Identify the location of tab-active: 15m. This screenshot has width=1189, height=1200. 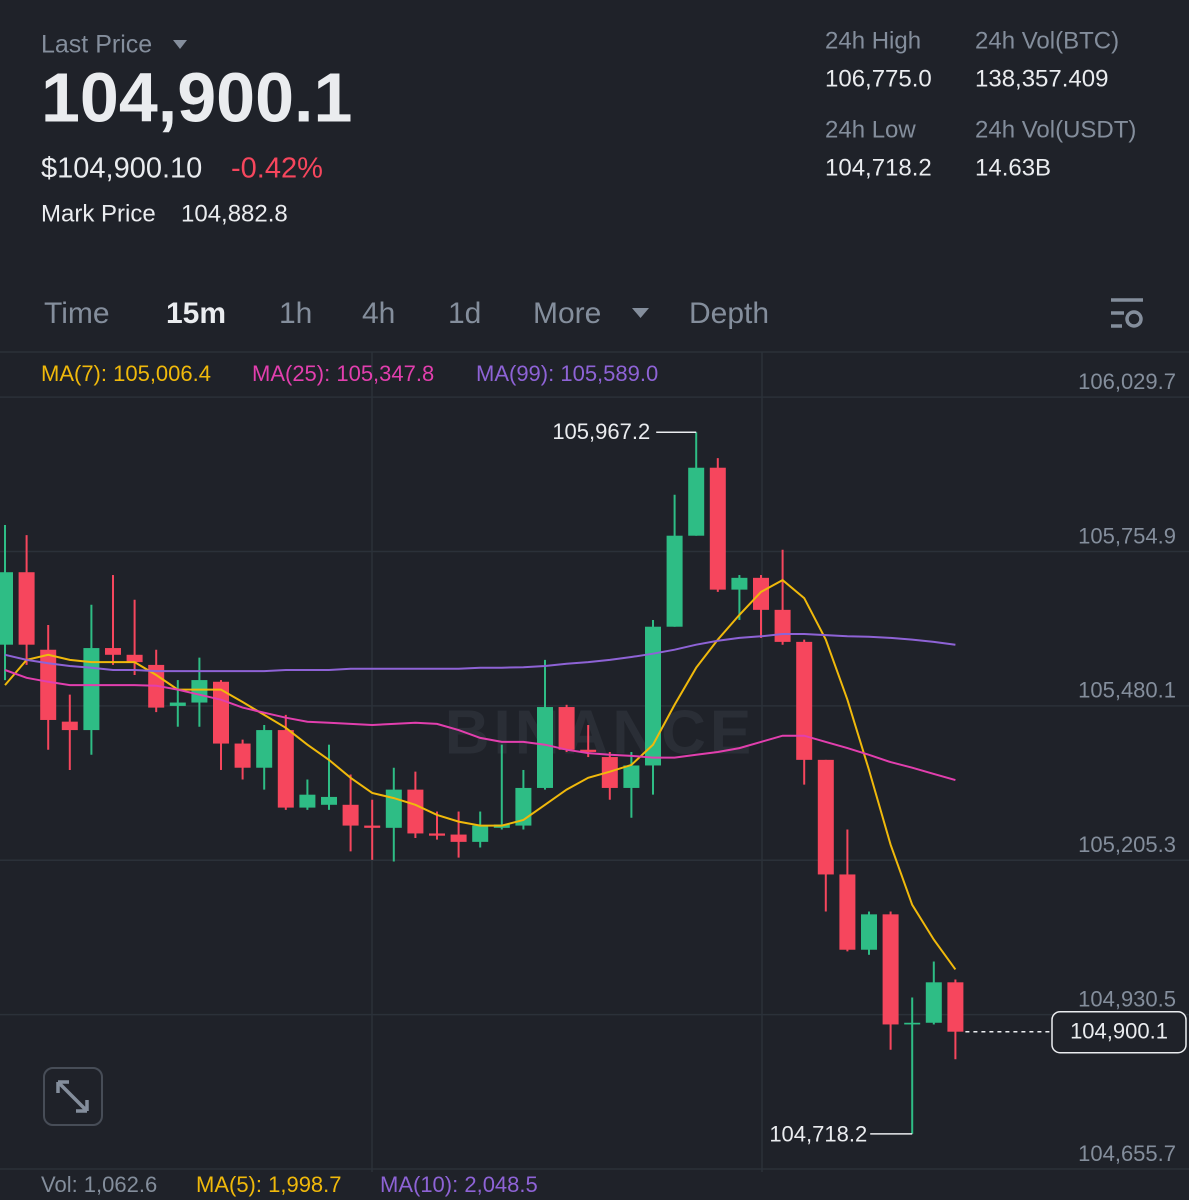
(196, 313).